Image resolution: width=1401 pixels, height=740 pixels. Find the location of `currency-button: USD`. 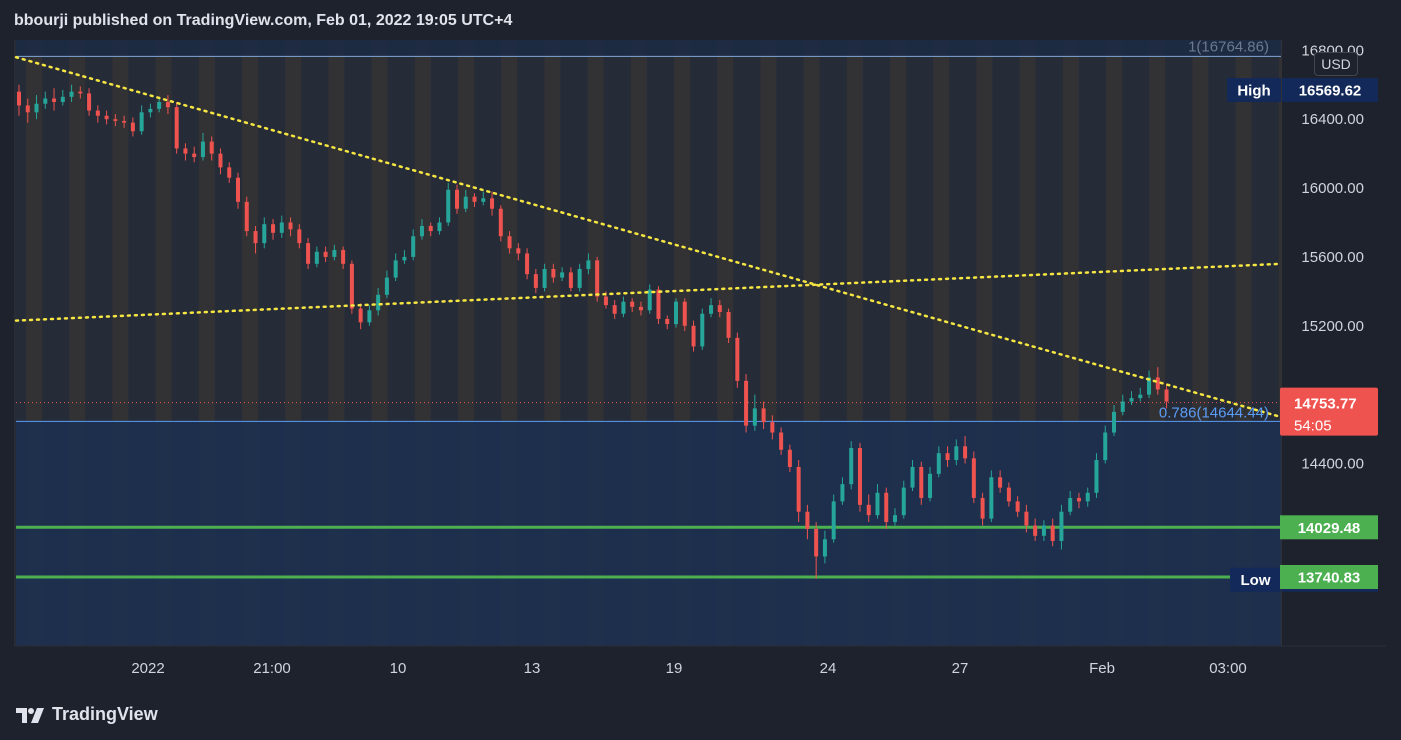

currency-button: USD is located at coordinates (1336, 64).